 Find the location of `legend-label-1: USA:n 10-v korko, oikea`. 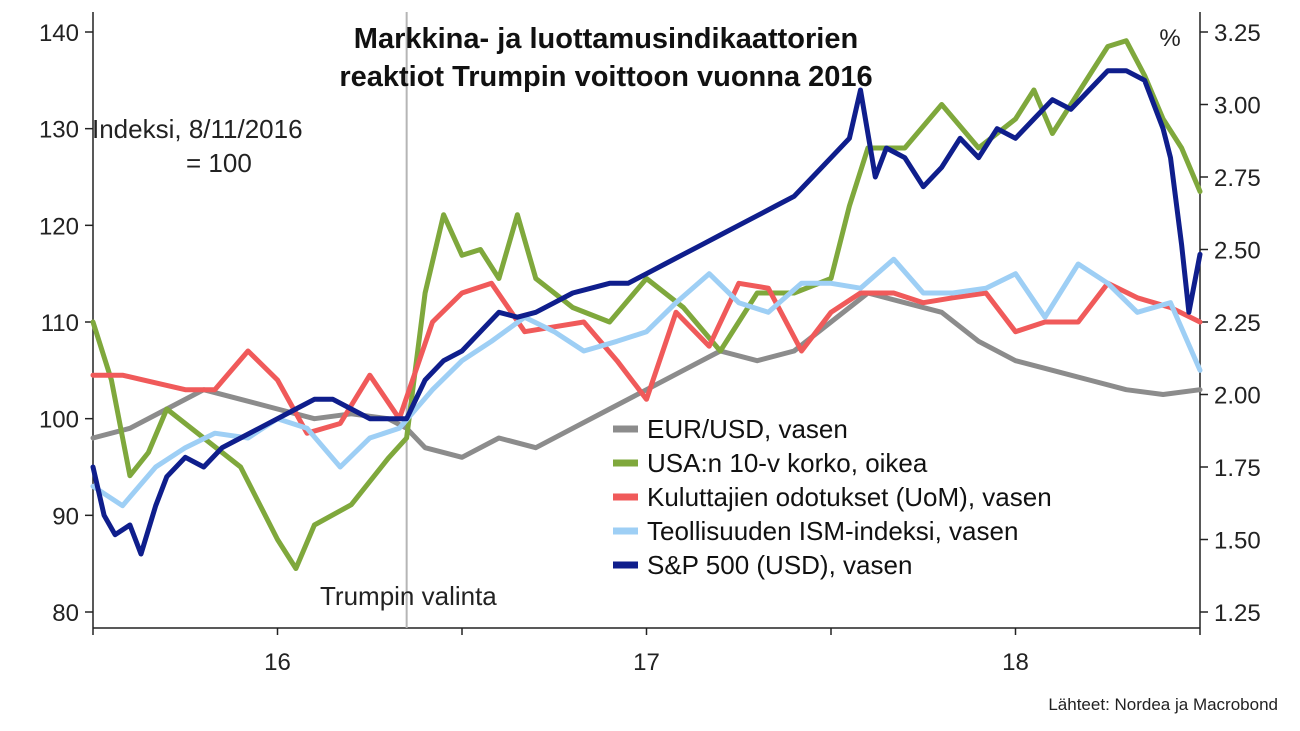

legend-label-1: USA:n 10-v korko, oikea is located at coordinates (787, 463).